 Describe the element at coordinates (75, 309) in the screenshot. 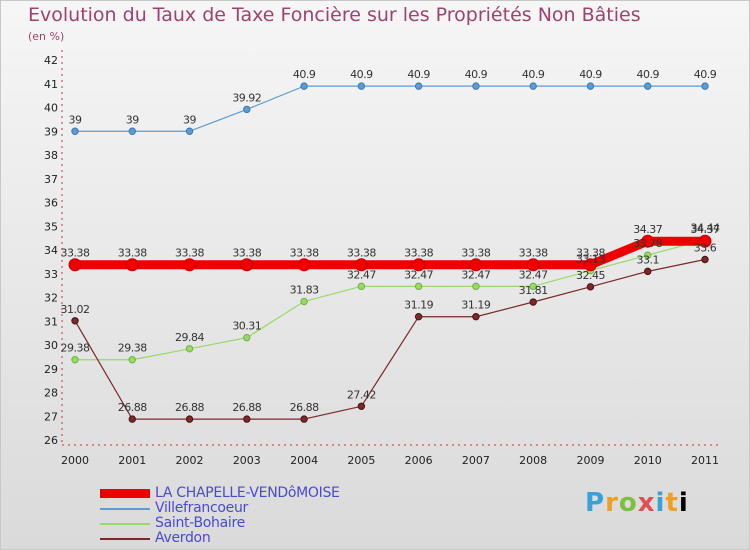

I see `data-label: 31.02` at that location.